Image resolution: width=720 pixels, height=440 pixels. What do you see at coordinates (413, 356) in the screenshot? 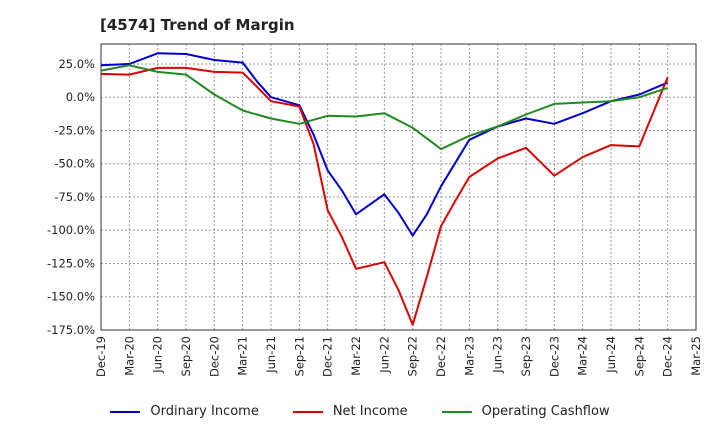
I see `x-tick-label: Sep-22` at bounding box center [413, 356].